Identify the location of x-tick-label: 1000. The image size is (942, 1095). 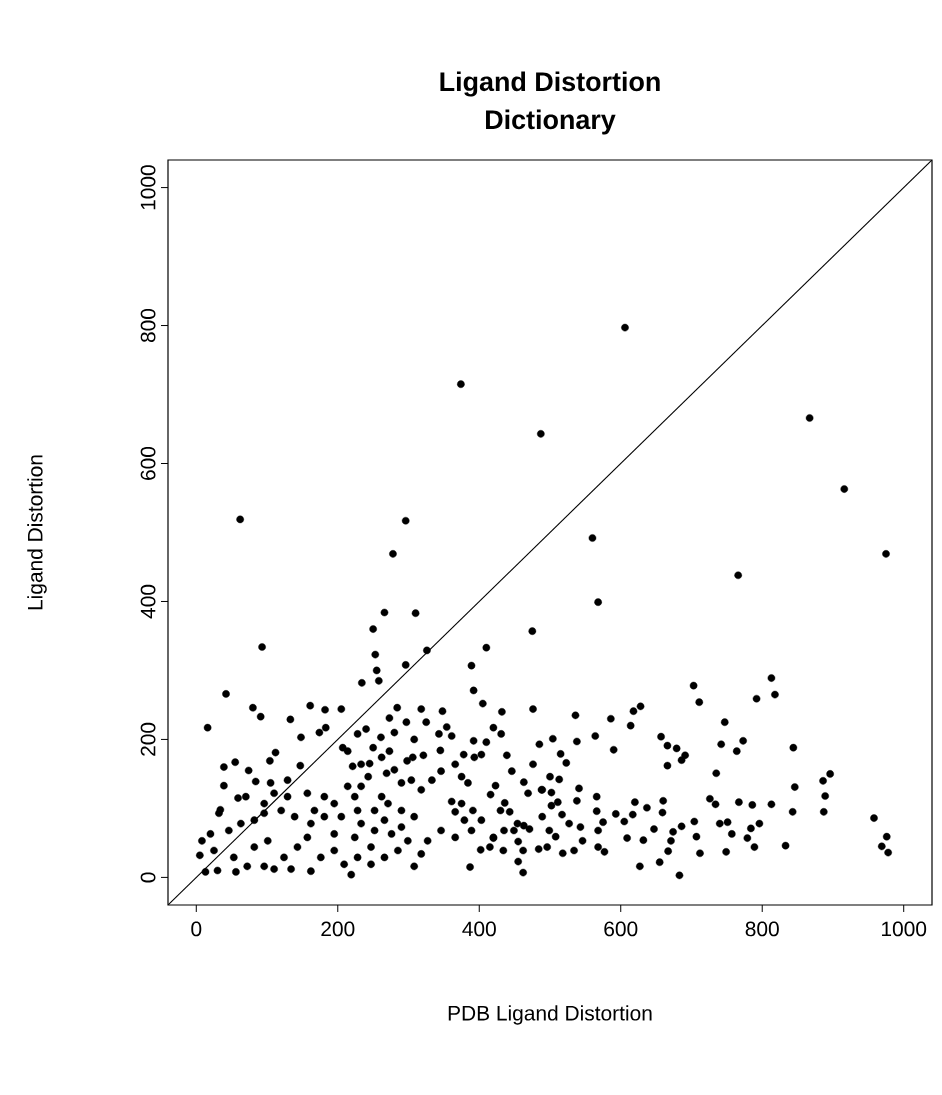
(904, 929).